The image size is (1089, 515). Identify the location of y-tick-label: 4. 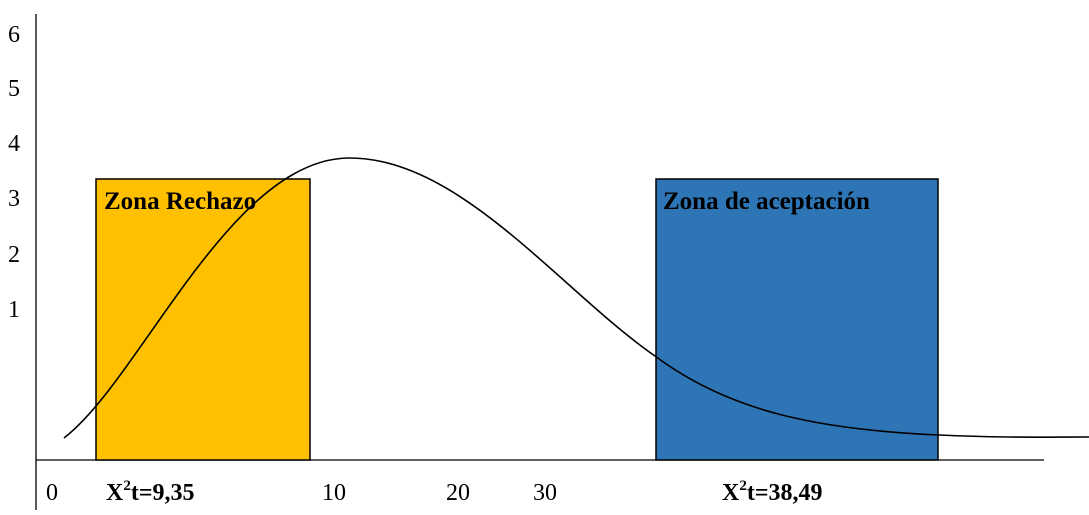
(14, 144).